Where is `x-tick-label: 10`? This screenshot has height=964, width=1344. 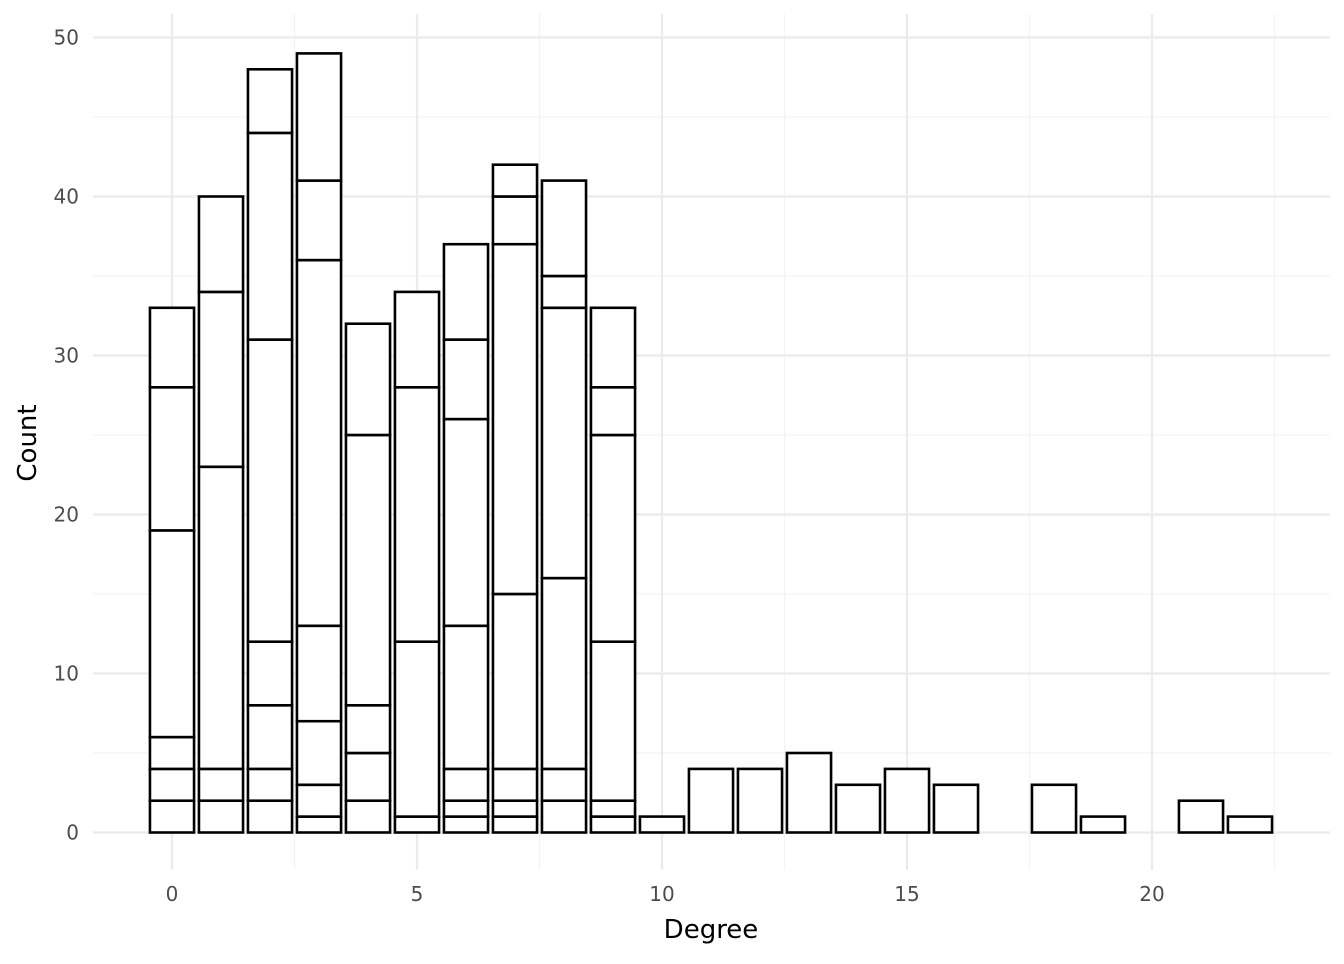
x-tick-label: 10 is located at coordinates (661, 894).